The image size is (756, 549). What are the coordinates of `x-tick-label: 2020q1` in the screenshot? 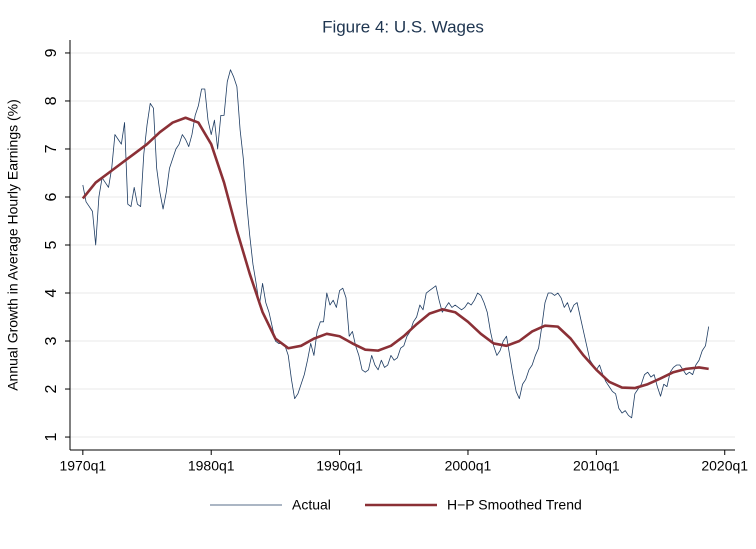 It's located at (724, 466).